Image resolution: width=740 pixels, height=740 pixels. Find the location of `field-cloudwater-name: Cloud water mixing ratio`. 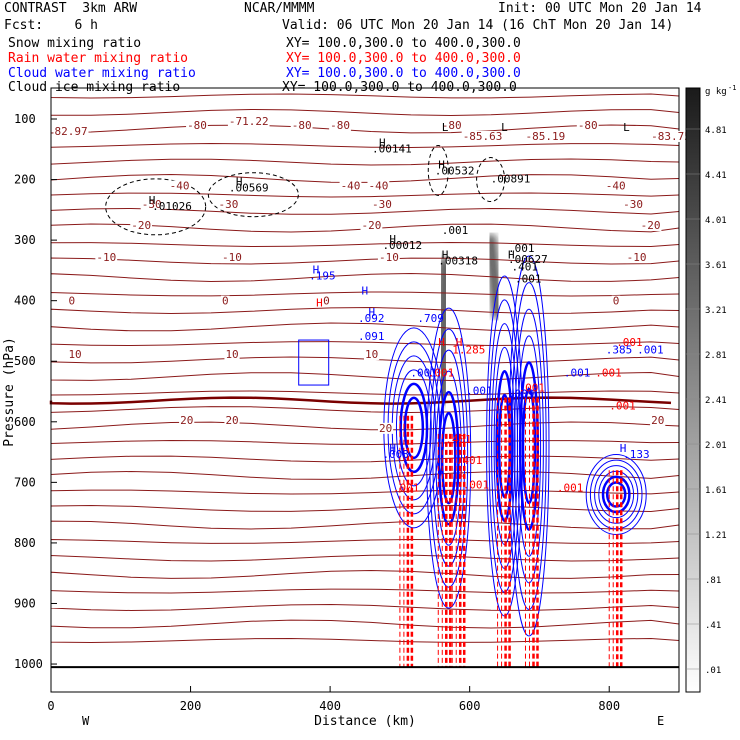

field-cloudwater-name: Cloud water mixing ratio is located at coordinates (102, 73).